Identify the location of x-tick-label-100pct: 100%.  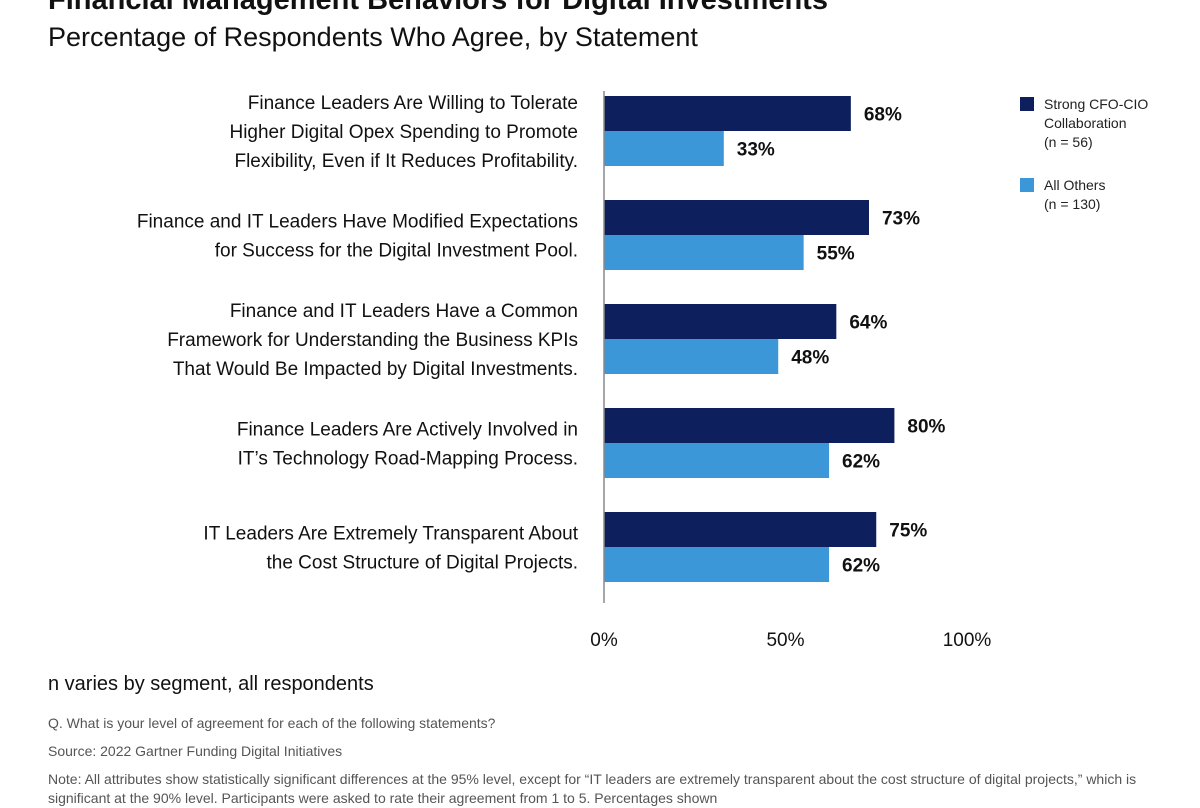
(967, 640).